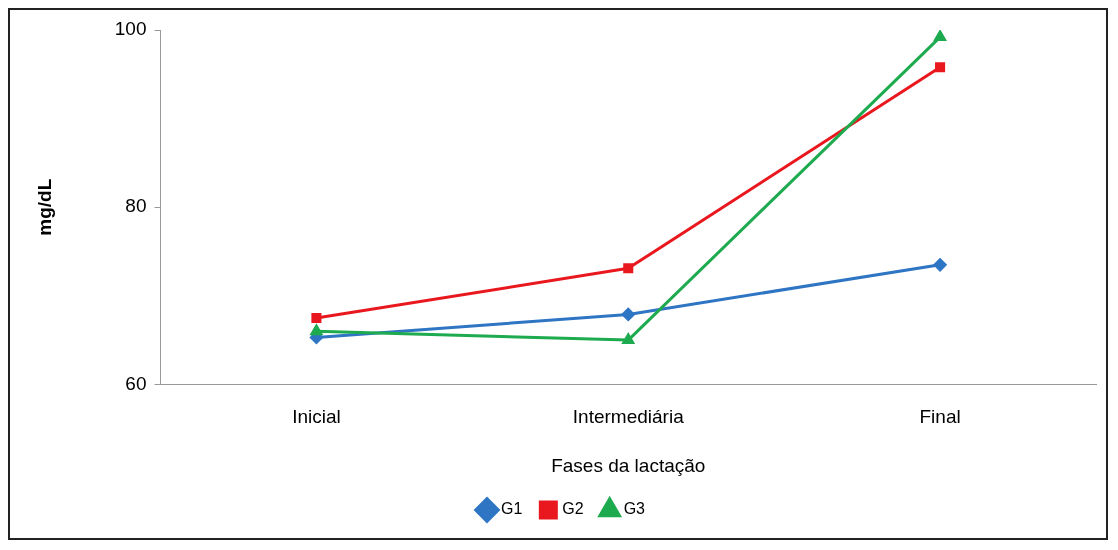 This screenshot has width=1118, height=550. Describe the element at coordinates (44, 207) in the screenshot. I see `y-axis-title: mg/dL` at that location.